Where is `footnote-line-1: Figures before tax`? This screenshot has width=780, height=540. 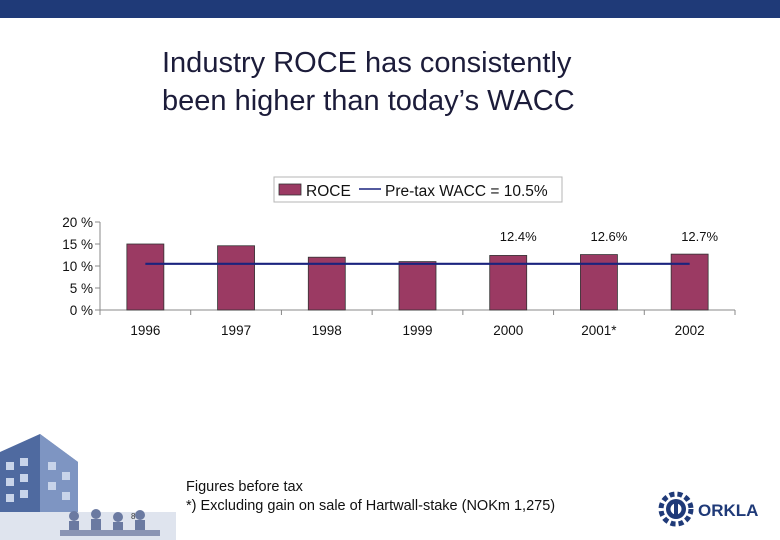
footnote-line-1: Figures before tax is located at coordinates (244, 487).